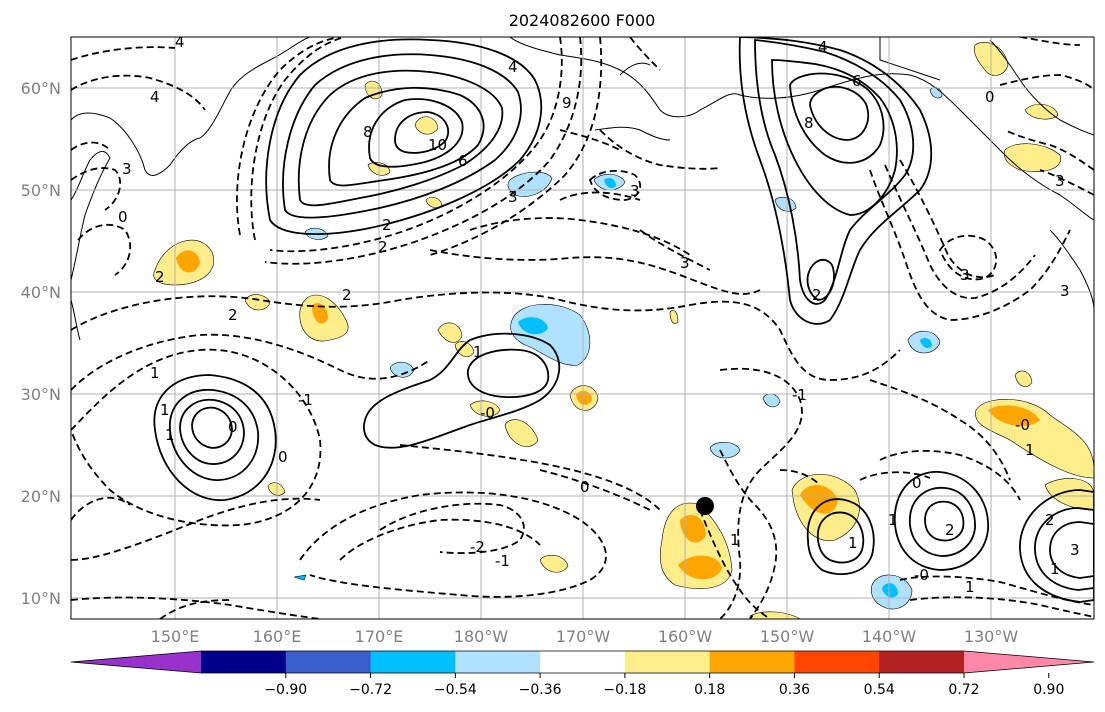 Image resolution: width=1105 pixels, height=712 pixels. I want to click on colorbar-tick-label: 0.72, so click(963, 690).